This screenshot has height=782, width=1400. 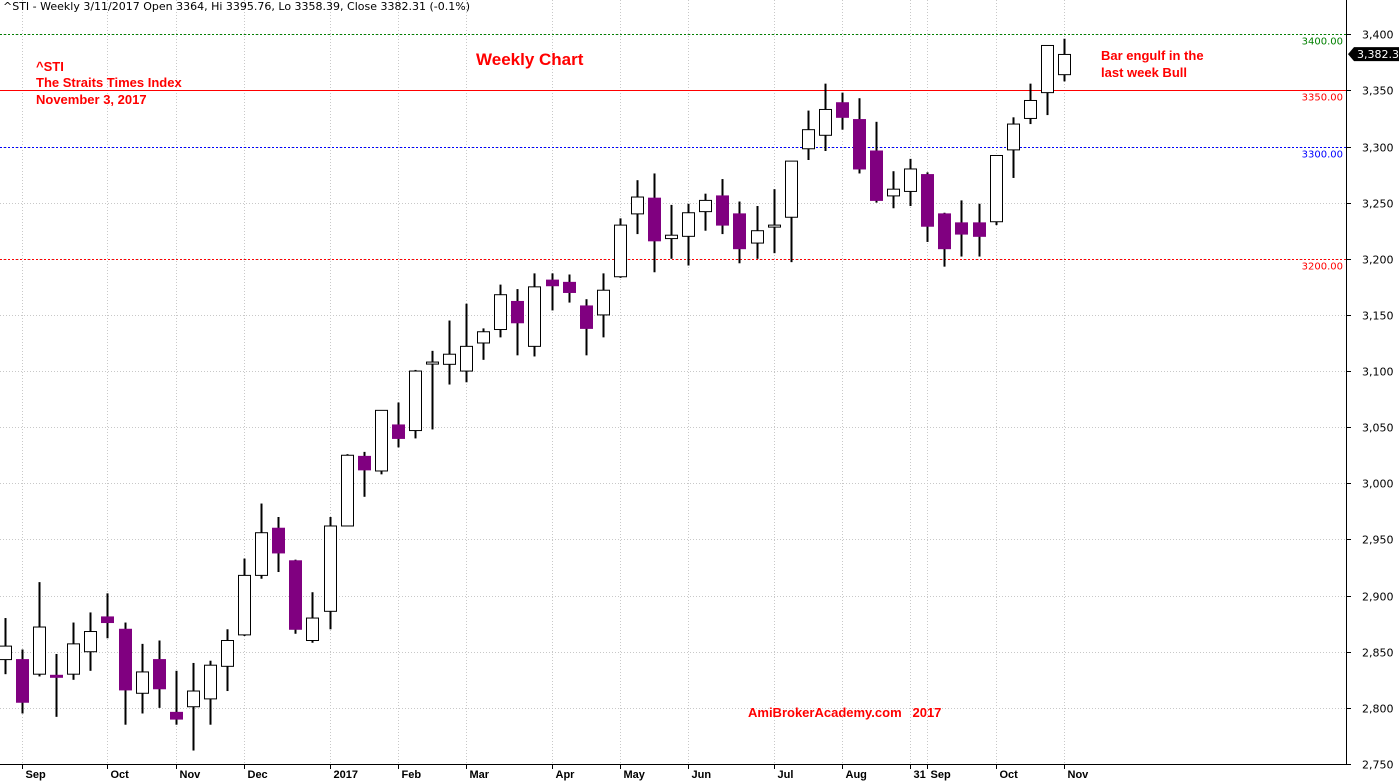 I want to click on y-tick-label: 3,000, so click(x=1378, y=484).